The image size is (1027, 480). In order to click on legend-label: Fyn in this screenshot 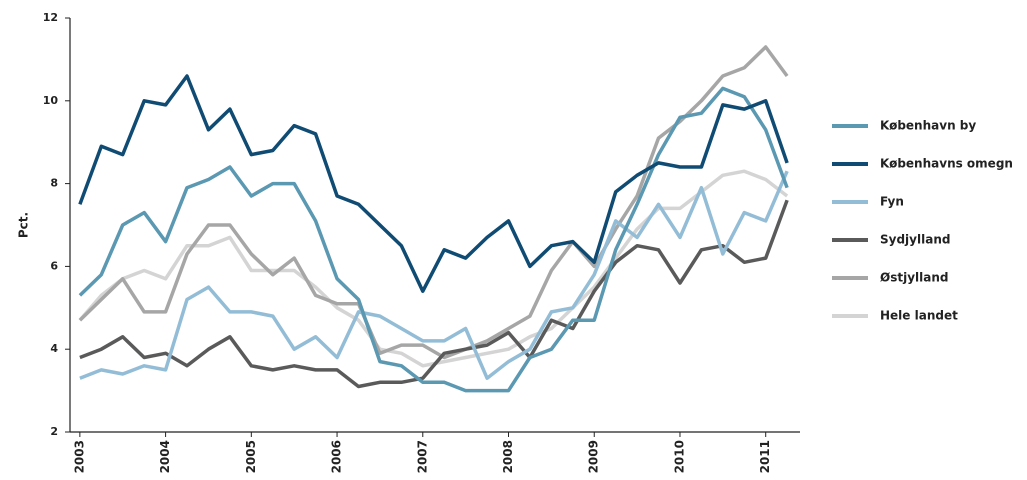, I will do `click(892, 202)`.